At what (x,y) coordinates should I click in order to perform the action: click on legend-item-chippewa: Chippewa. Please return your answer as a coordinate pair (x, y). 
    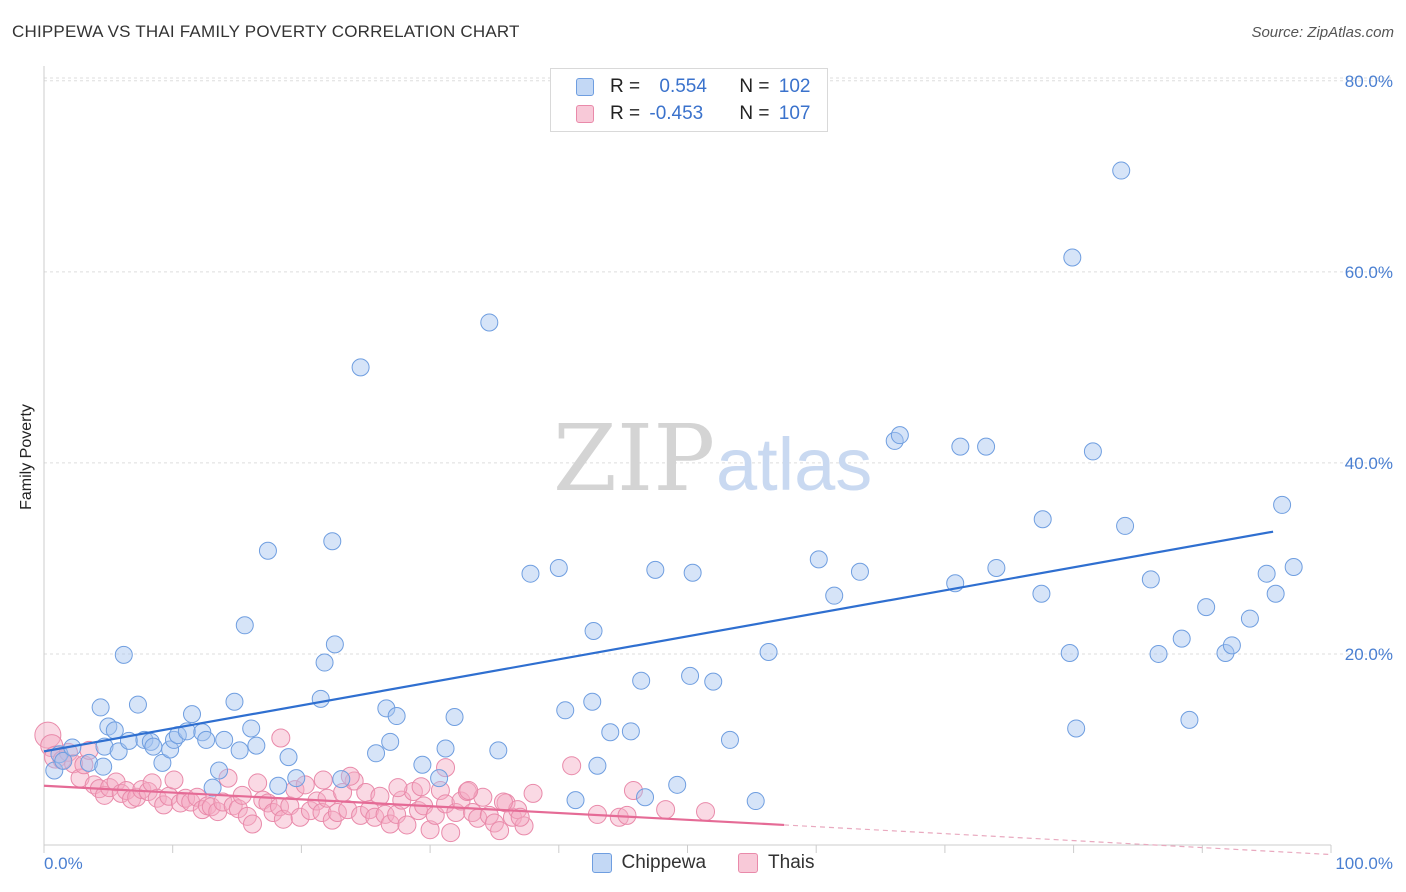
    Looking at the image, I should click on (649, 863).